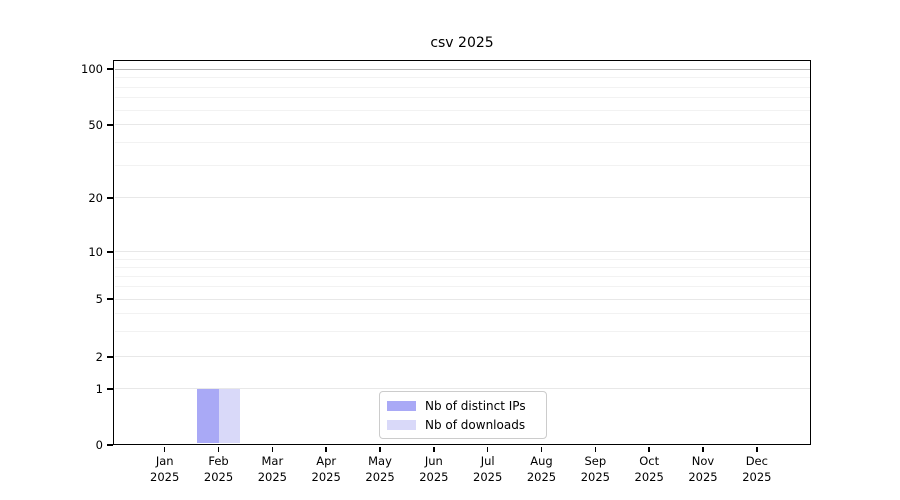 This screenshot has width=900, height=500. I want to click on x-tick-label-jun: Jun 2025, so click(434, 469).